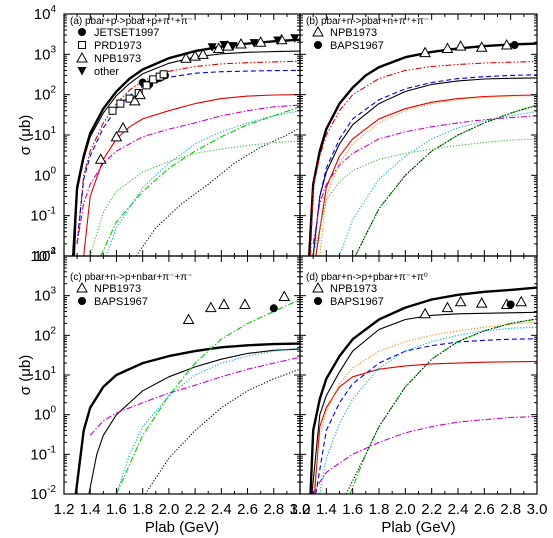 Image resolution: width=553 pixels, height=538 pixels. I want to click on x-tick-label: 3.0, so click(300, 509).